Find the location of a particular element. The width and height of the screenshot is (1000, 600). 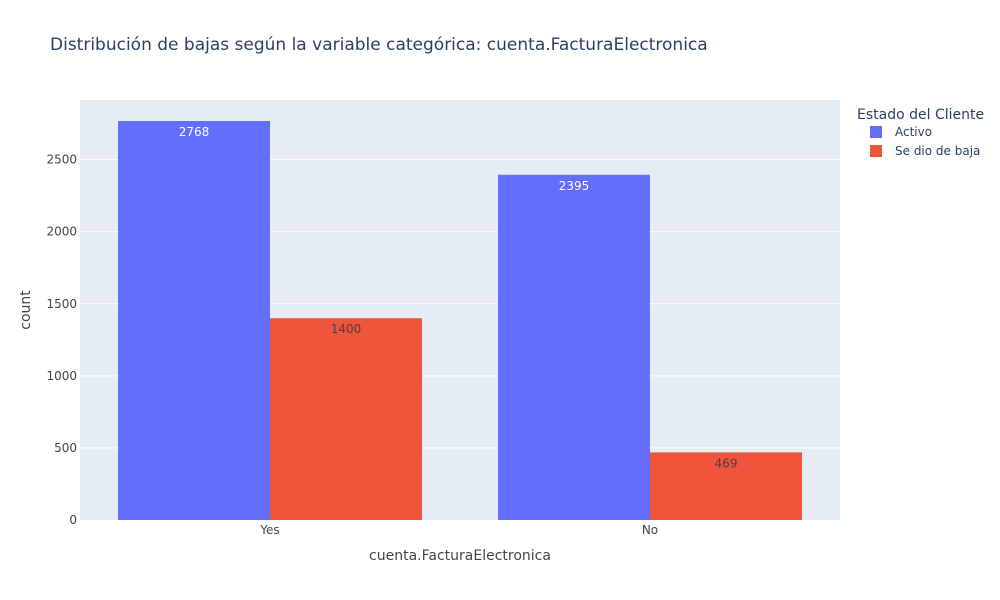

y-tick-label: 2000 is located at coordinates (61, 232).